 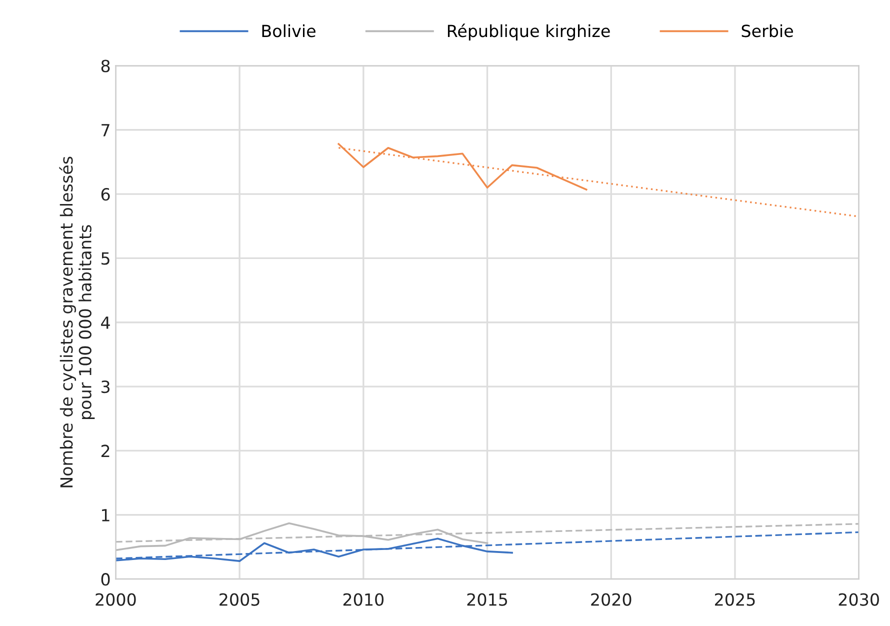 What do you see at coordinates (105, 322) in the screenshot?
I see `y-tick-label: 4` at bounding box center [105, 322].